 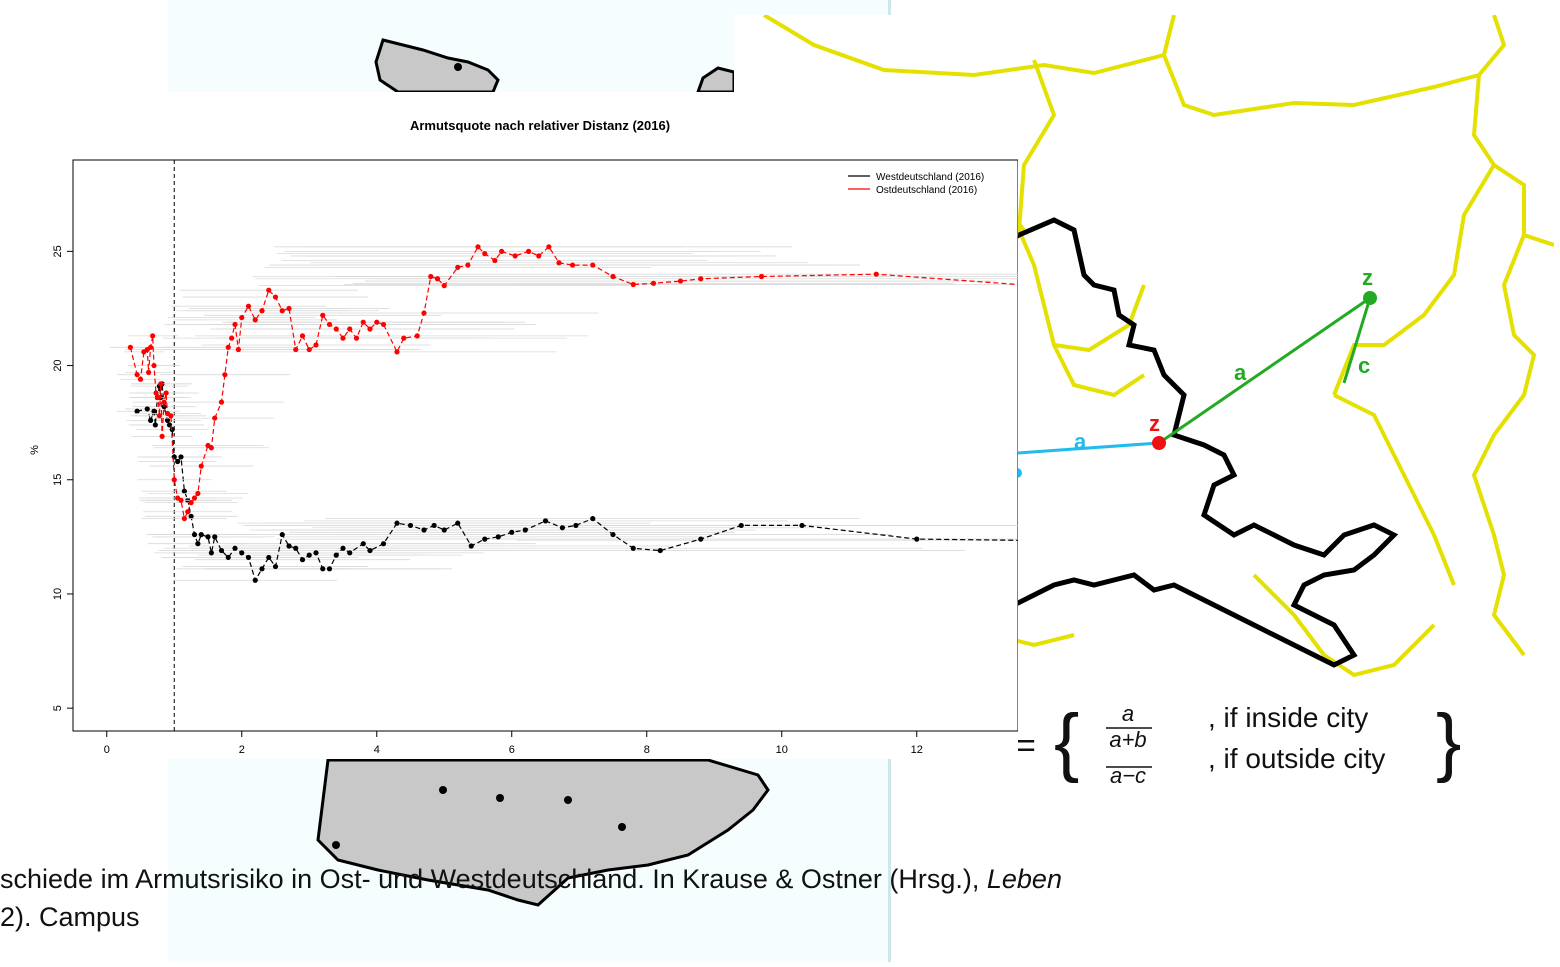 I want to click on formula-case1-num: a, so click(x=1128, y=713).